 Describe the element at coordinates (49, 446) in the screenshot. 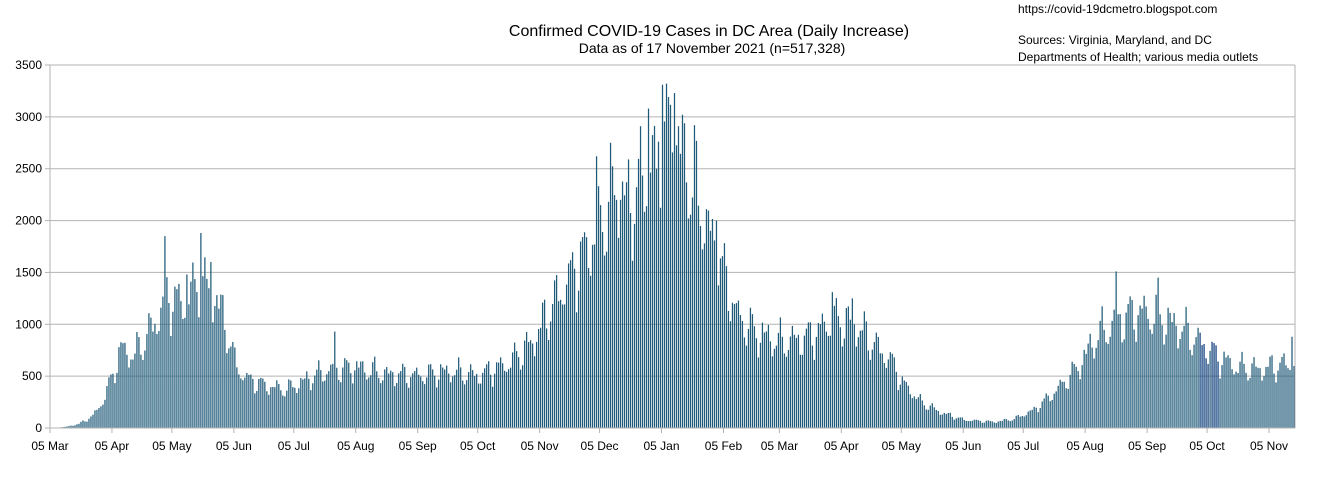

I see `x-tick-label: 05 Mar` at that location.